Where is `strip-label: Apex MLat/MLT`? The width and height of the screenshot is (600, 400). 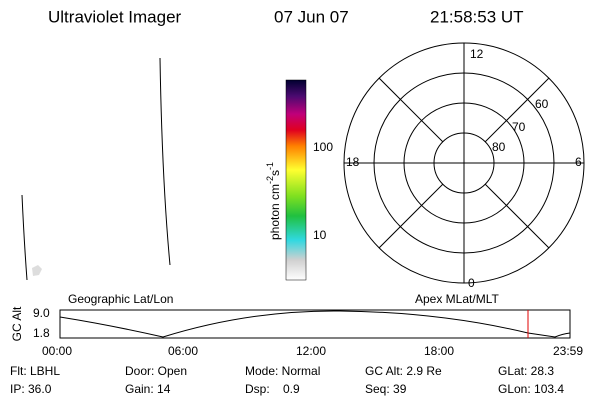 strip-label: Apex MLat/MLT is located at coordinates (457, 299).